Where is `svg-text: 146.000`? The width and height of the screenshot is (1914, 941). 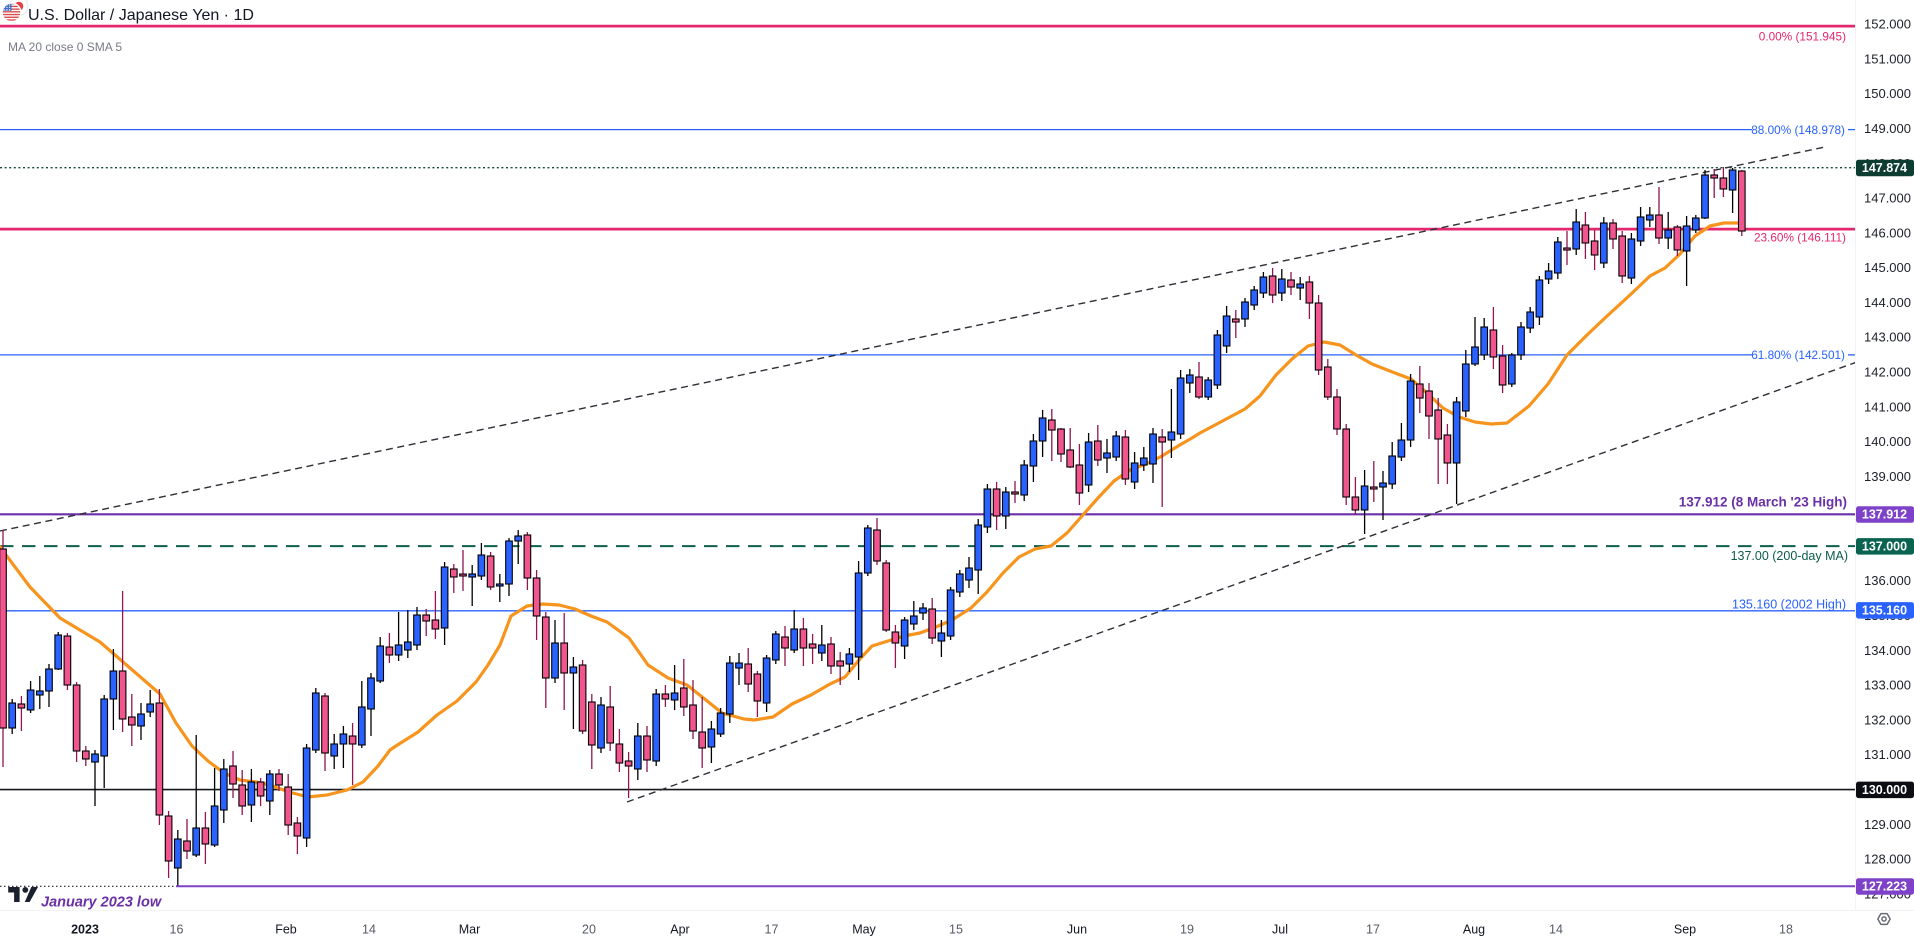 svg-text: 146.000 is located at coordinates (1887, 232).